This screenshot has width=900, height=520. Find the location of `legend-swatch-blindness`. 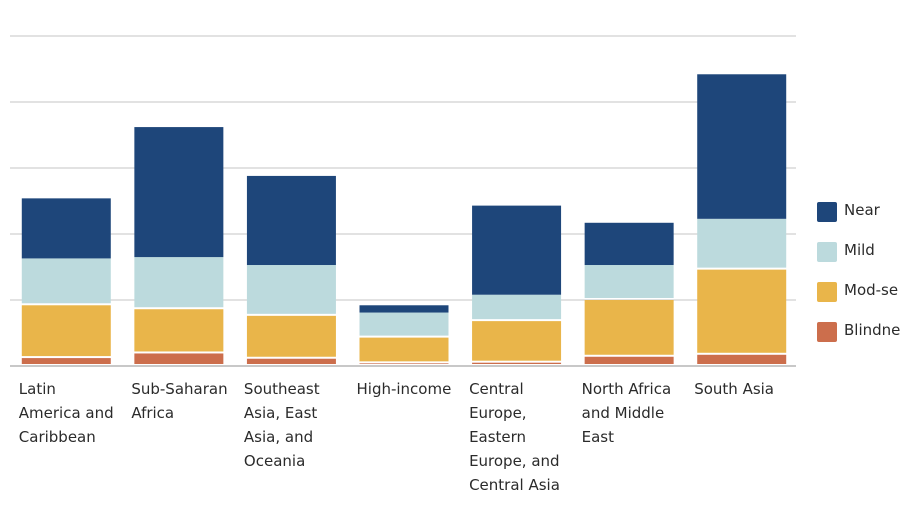

legend-swatch-blindness is located at coordinates (827, 332).